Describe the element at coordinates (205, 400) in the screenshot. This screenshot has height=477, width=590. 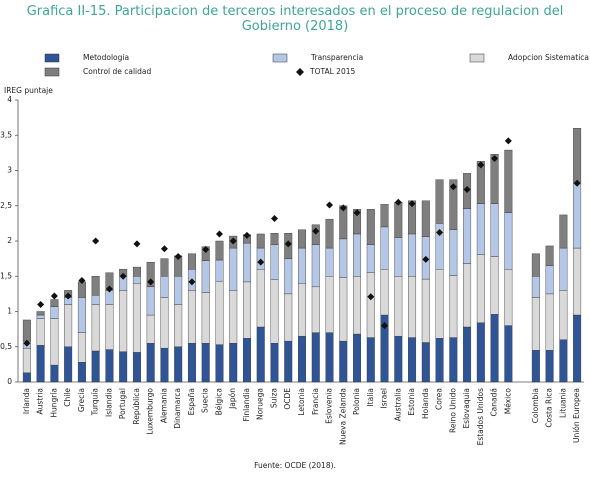
I see `x-tick-label: Suecia` at that location.